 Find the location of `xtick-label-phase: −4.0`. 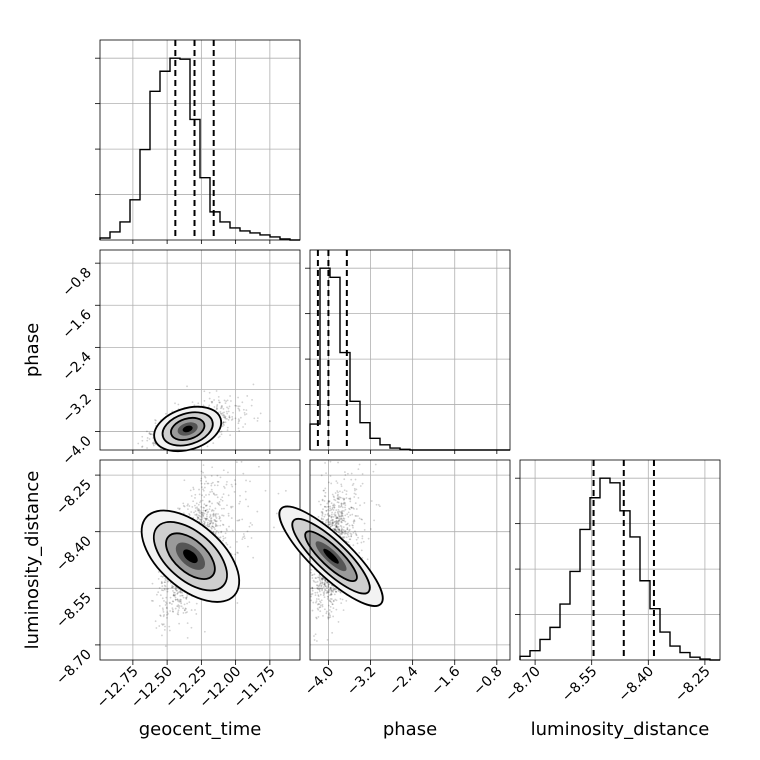

xtick-label-phase: −4.0 is located at coordinates (319, 681).